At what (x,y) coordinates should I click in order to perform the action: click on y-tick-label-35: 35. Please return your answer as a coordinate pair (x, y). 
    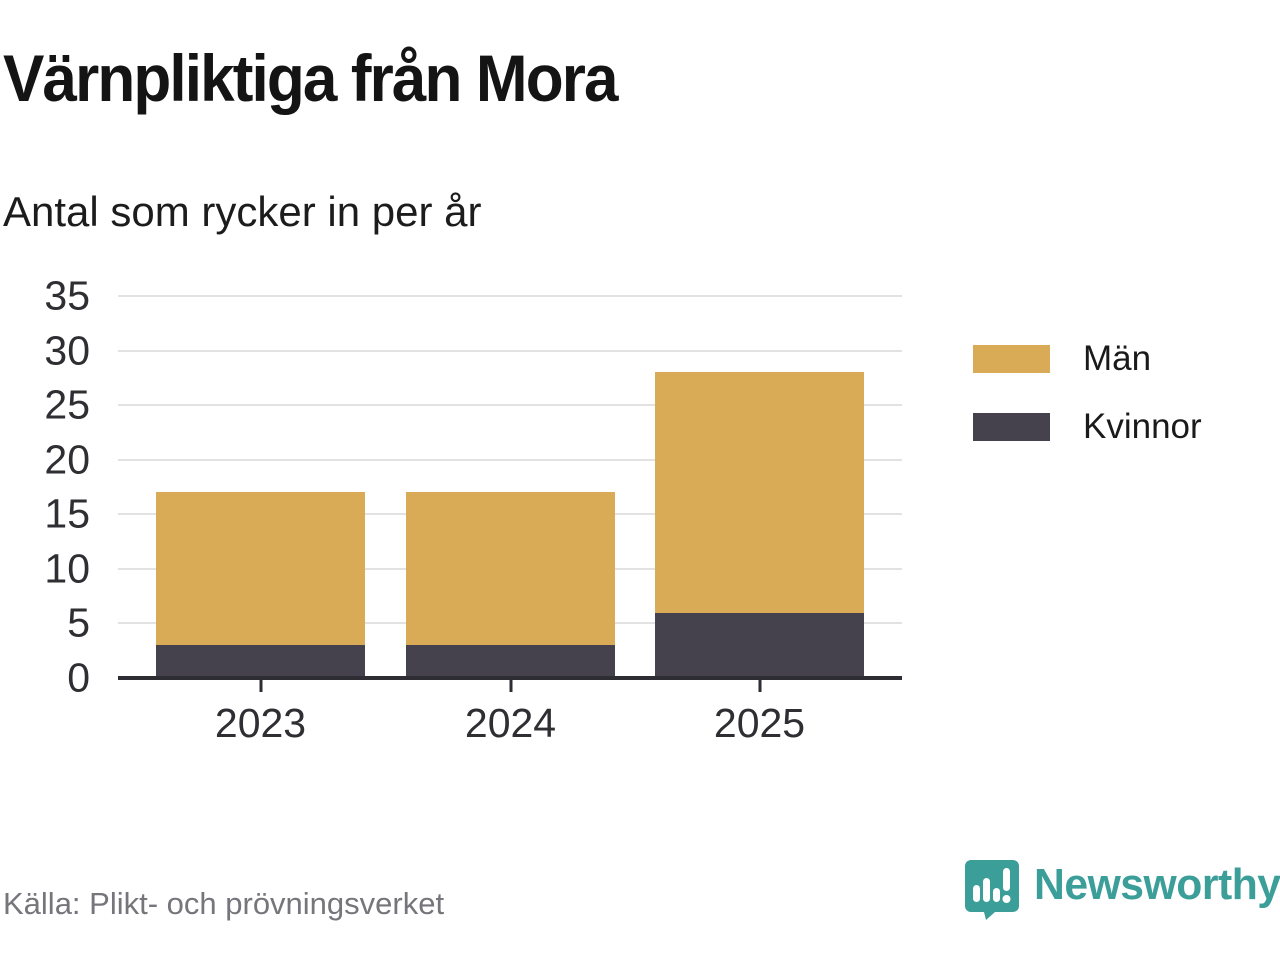
    Looking at the image, I should click on (67, 295).